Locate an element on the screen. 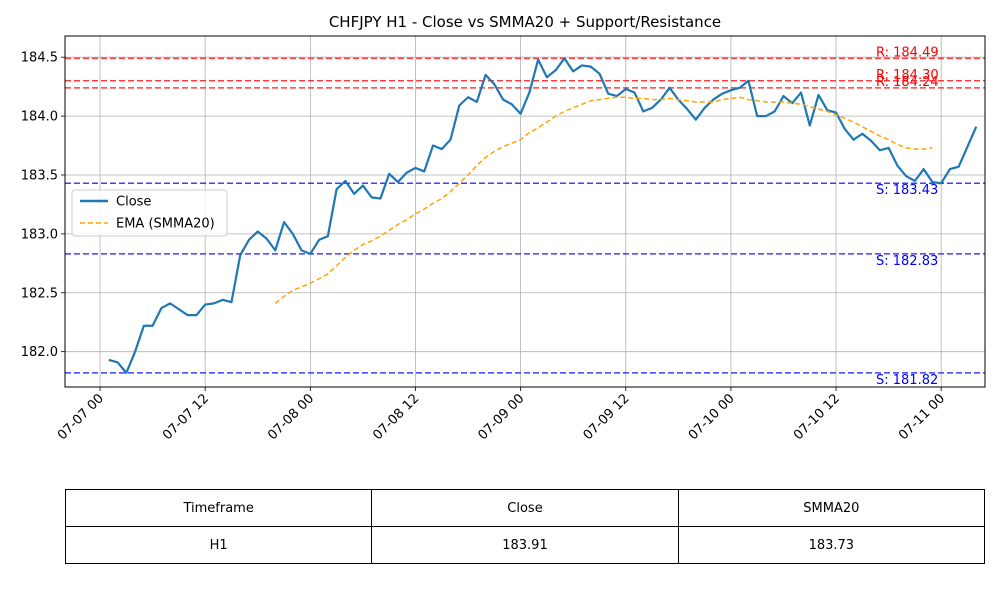  resistance-label: R: 184.49 is located at coordinates (907, 52).